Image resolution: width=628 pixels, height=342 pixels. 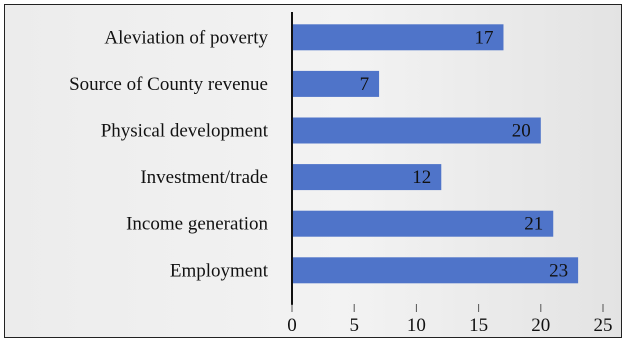 I want to click on x-tick-label-3: 15, so click(x=478, y=325).